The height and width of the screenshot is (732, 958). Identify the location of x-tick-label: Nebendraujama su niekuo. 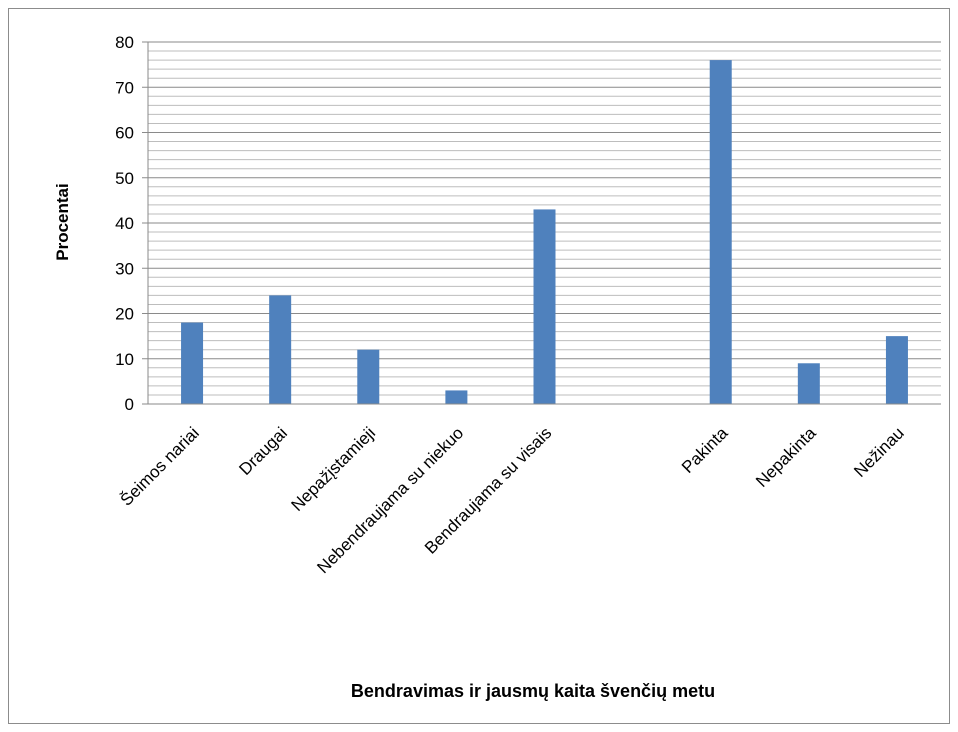
(390, 500).